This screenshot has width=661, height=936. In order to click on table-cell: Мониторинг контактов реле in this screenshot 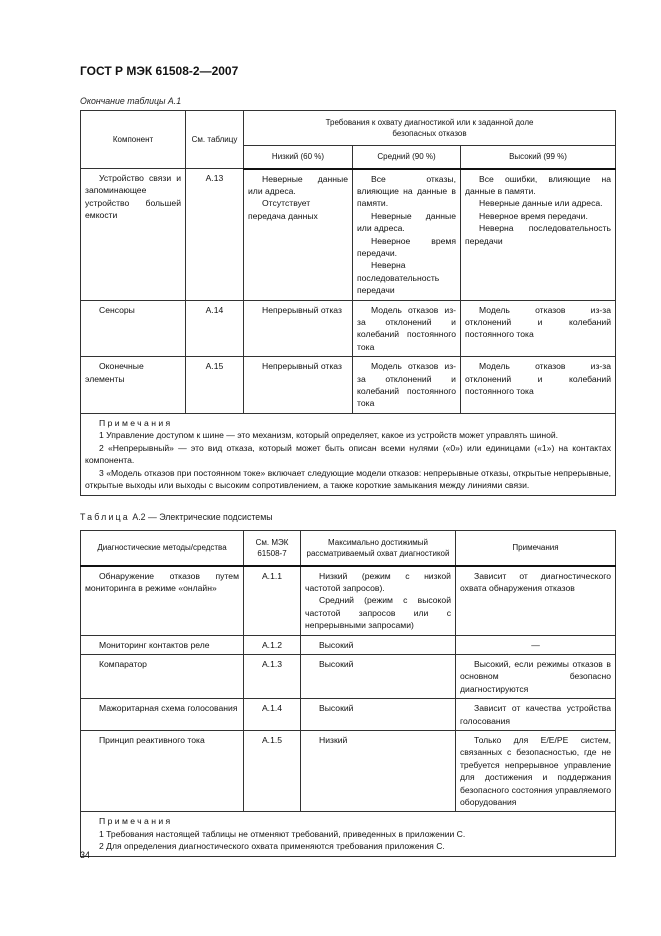, I will do `click(162, 644)`.